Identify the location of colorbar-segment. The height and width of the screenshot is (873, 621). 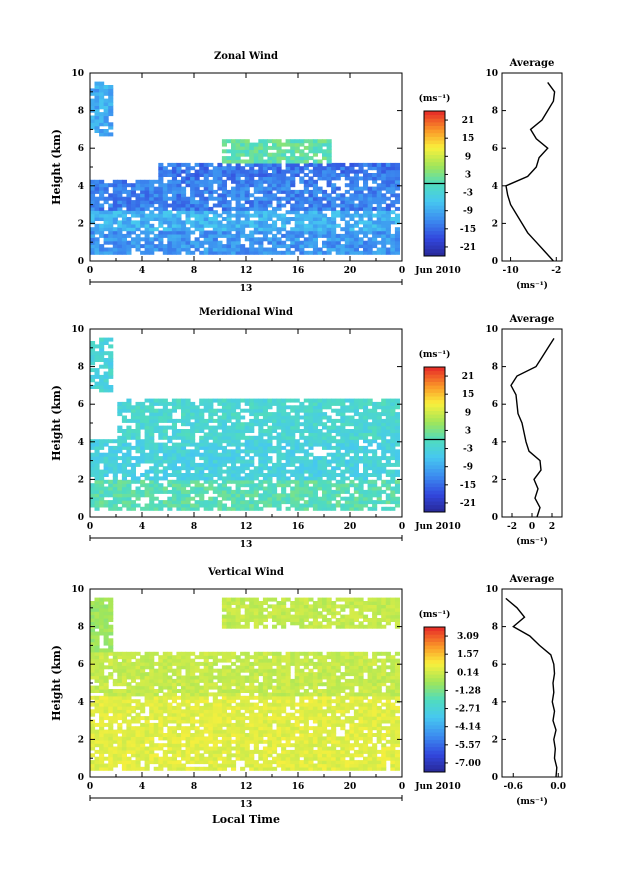
(434, 383).